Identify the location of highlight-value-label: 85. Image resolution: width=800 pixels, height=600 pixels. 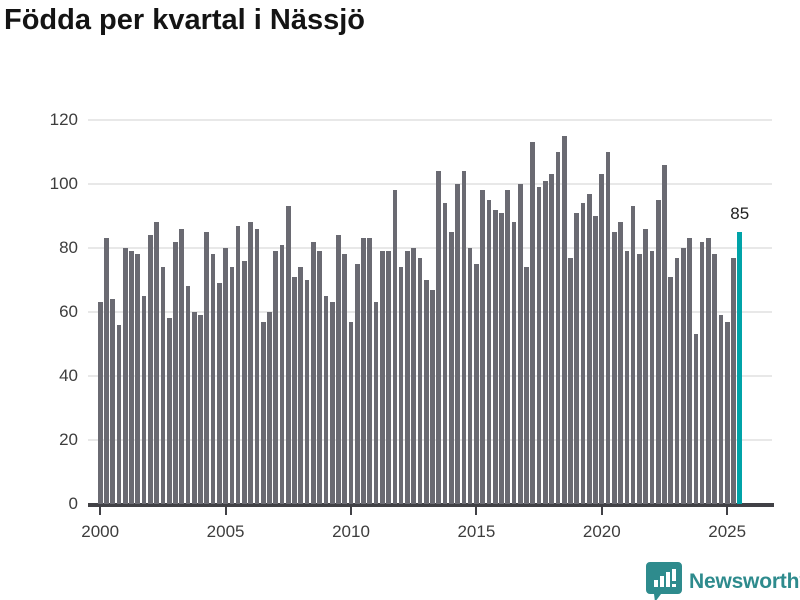
(740, 213).